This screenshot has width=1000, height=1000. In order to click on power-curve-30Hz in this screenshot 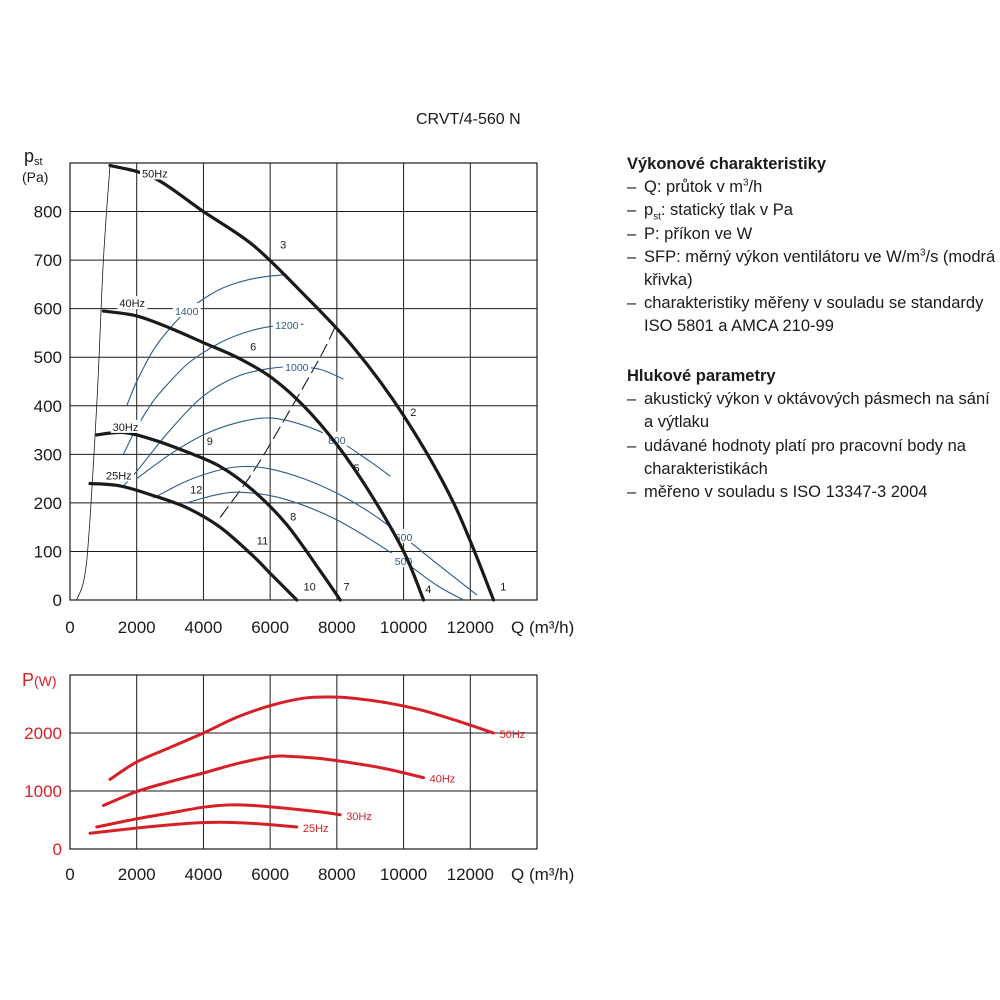, I will do `click(218, 816)`.